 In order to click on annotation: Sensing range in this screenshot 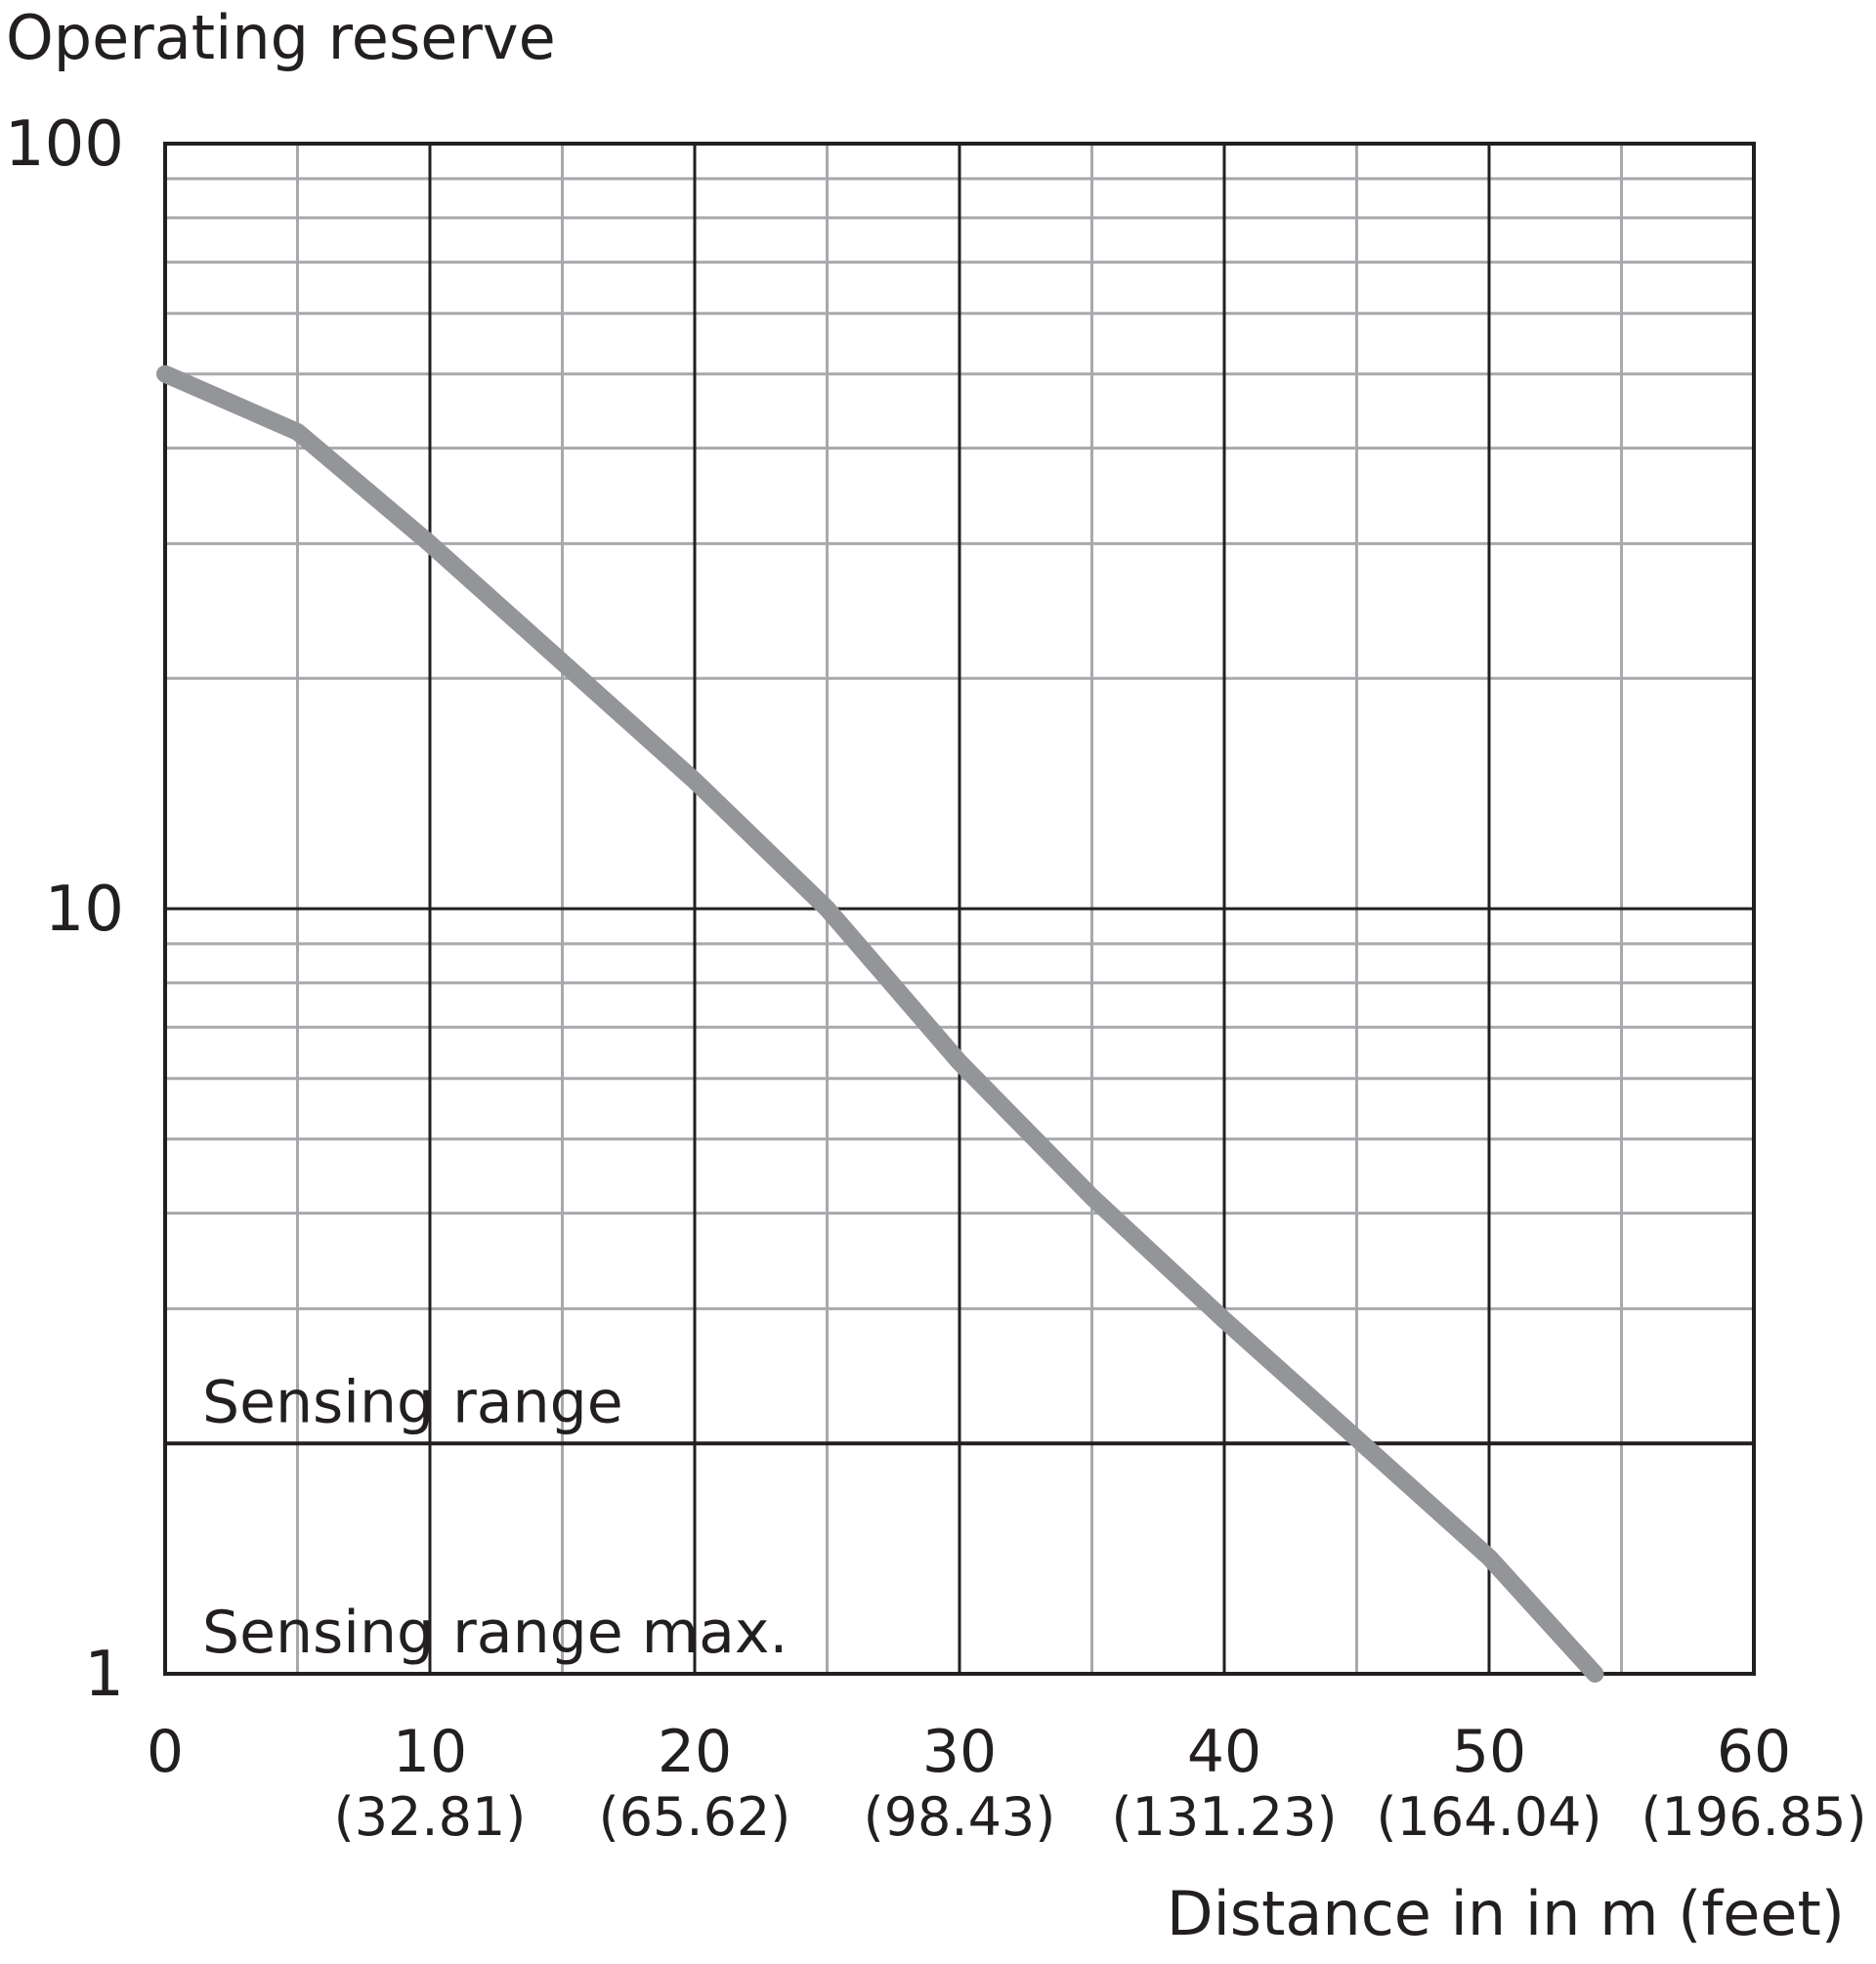, I will do `click(412, 1402)`.